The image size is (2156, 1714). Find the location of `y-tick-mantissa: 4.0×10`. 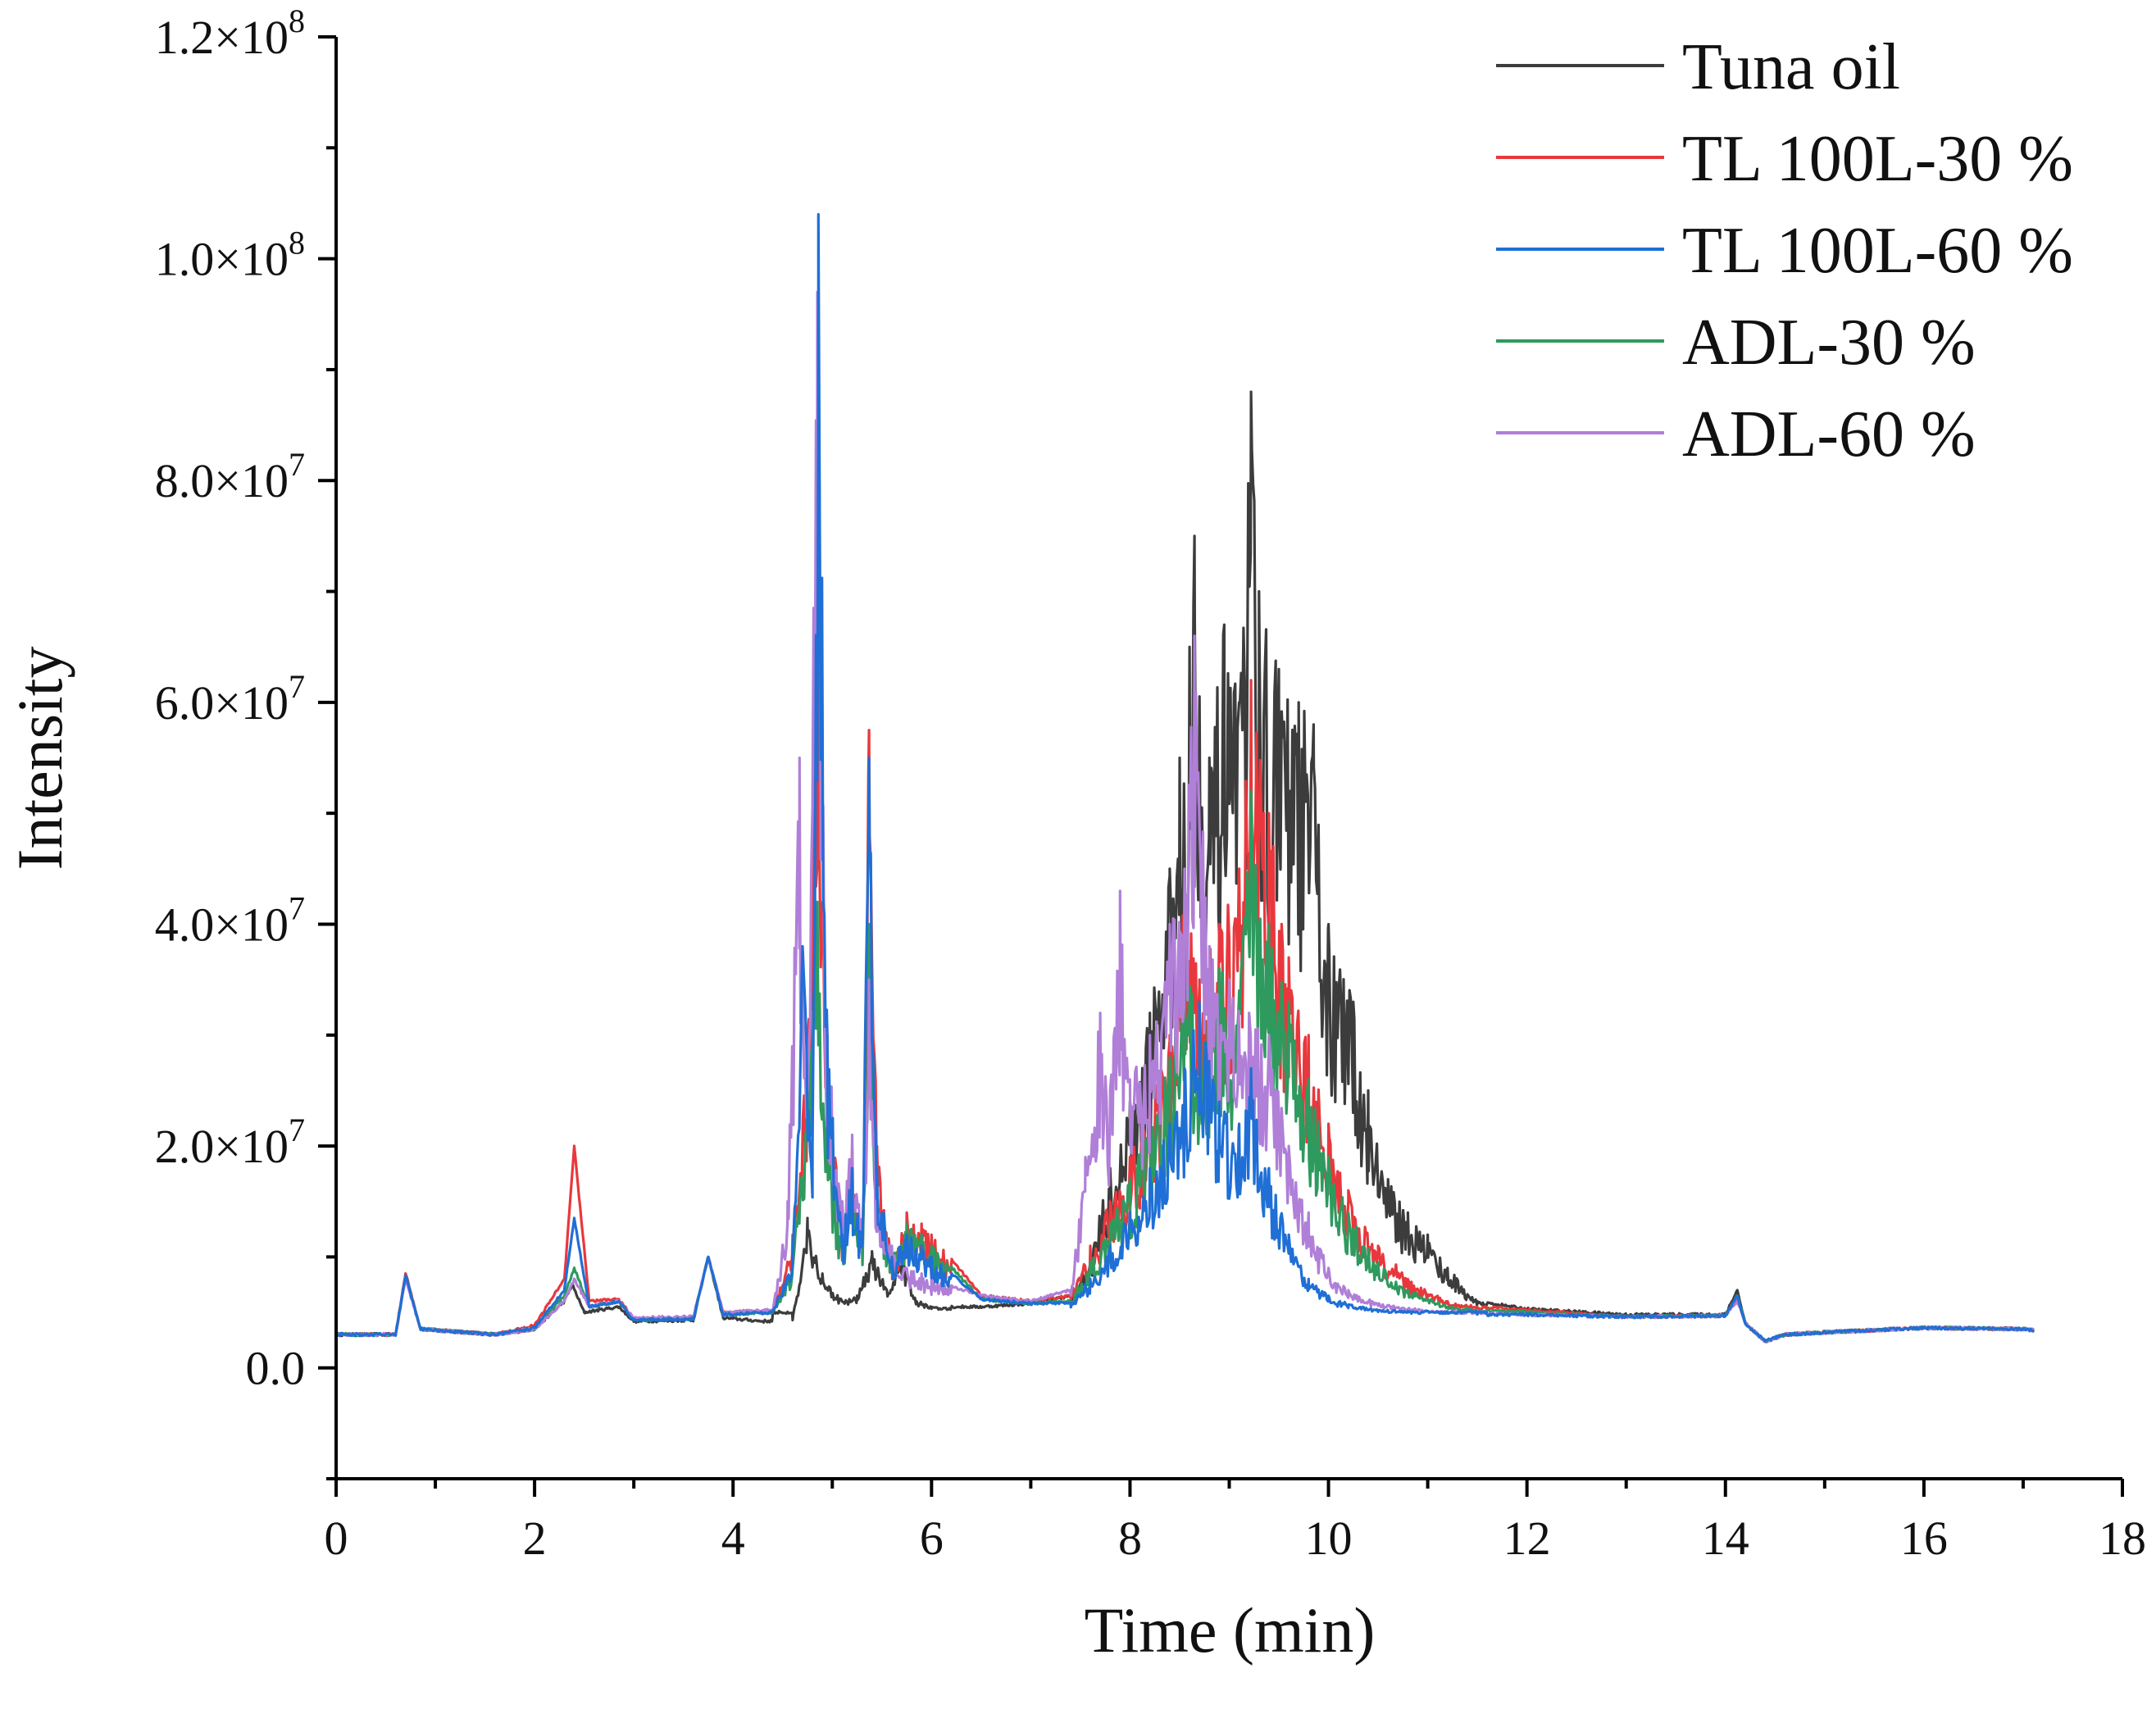

y-tick-mantissa: 4.0×10 is located at coordinates (222, 924).